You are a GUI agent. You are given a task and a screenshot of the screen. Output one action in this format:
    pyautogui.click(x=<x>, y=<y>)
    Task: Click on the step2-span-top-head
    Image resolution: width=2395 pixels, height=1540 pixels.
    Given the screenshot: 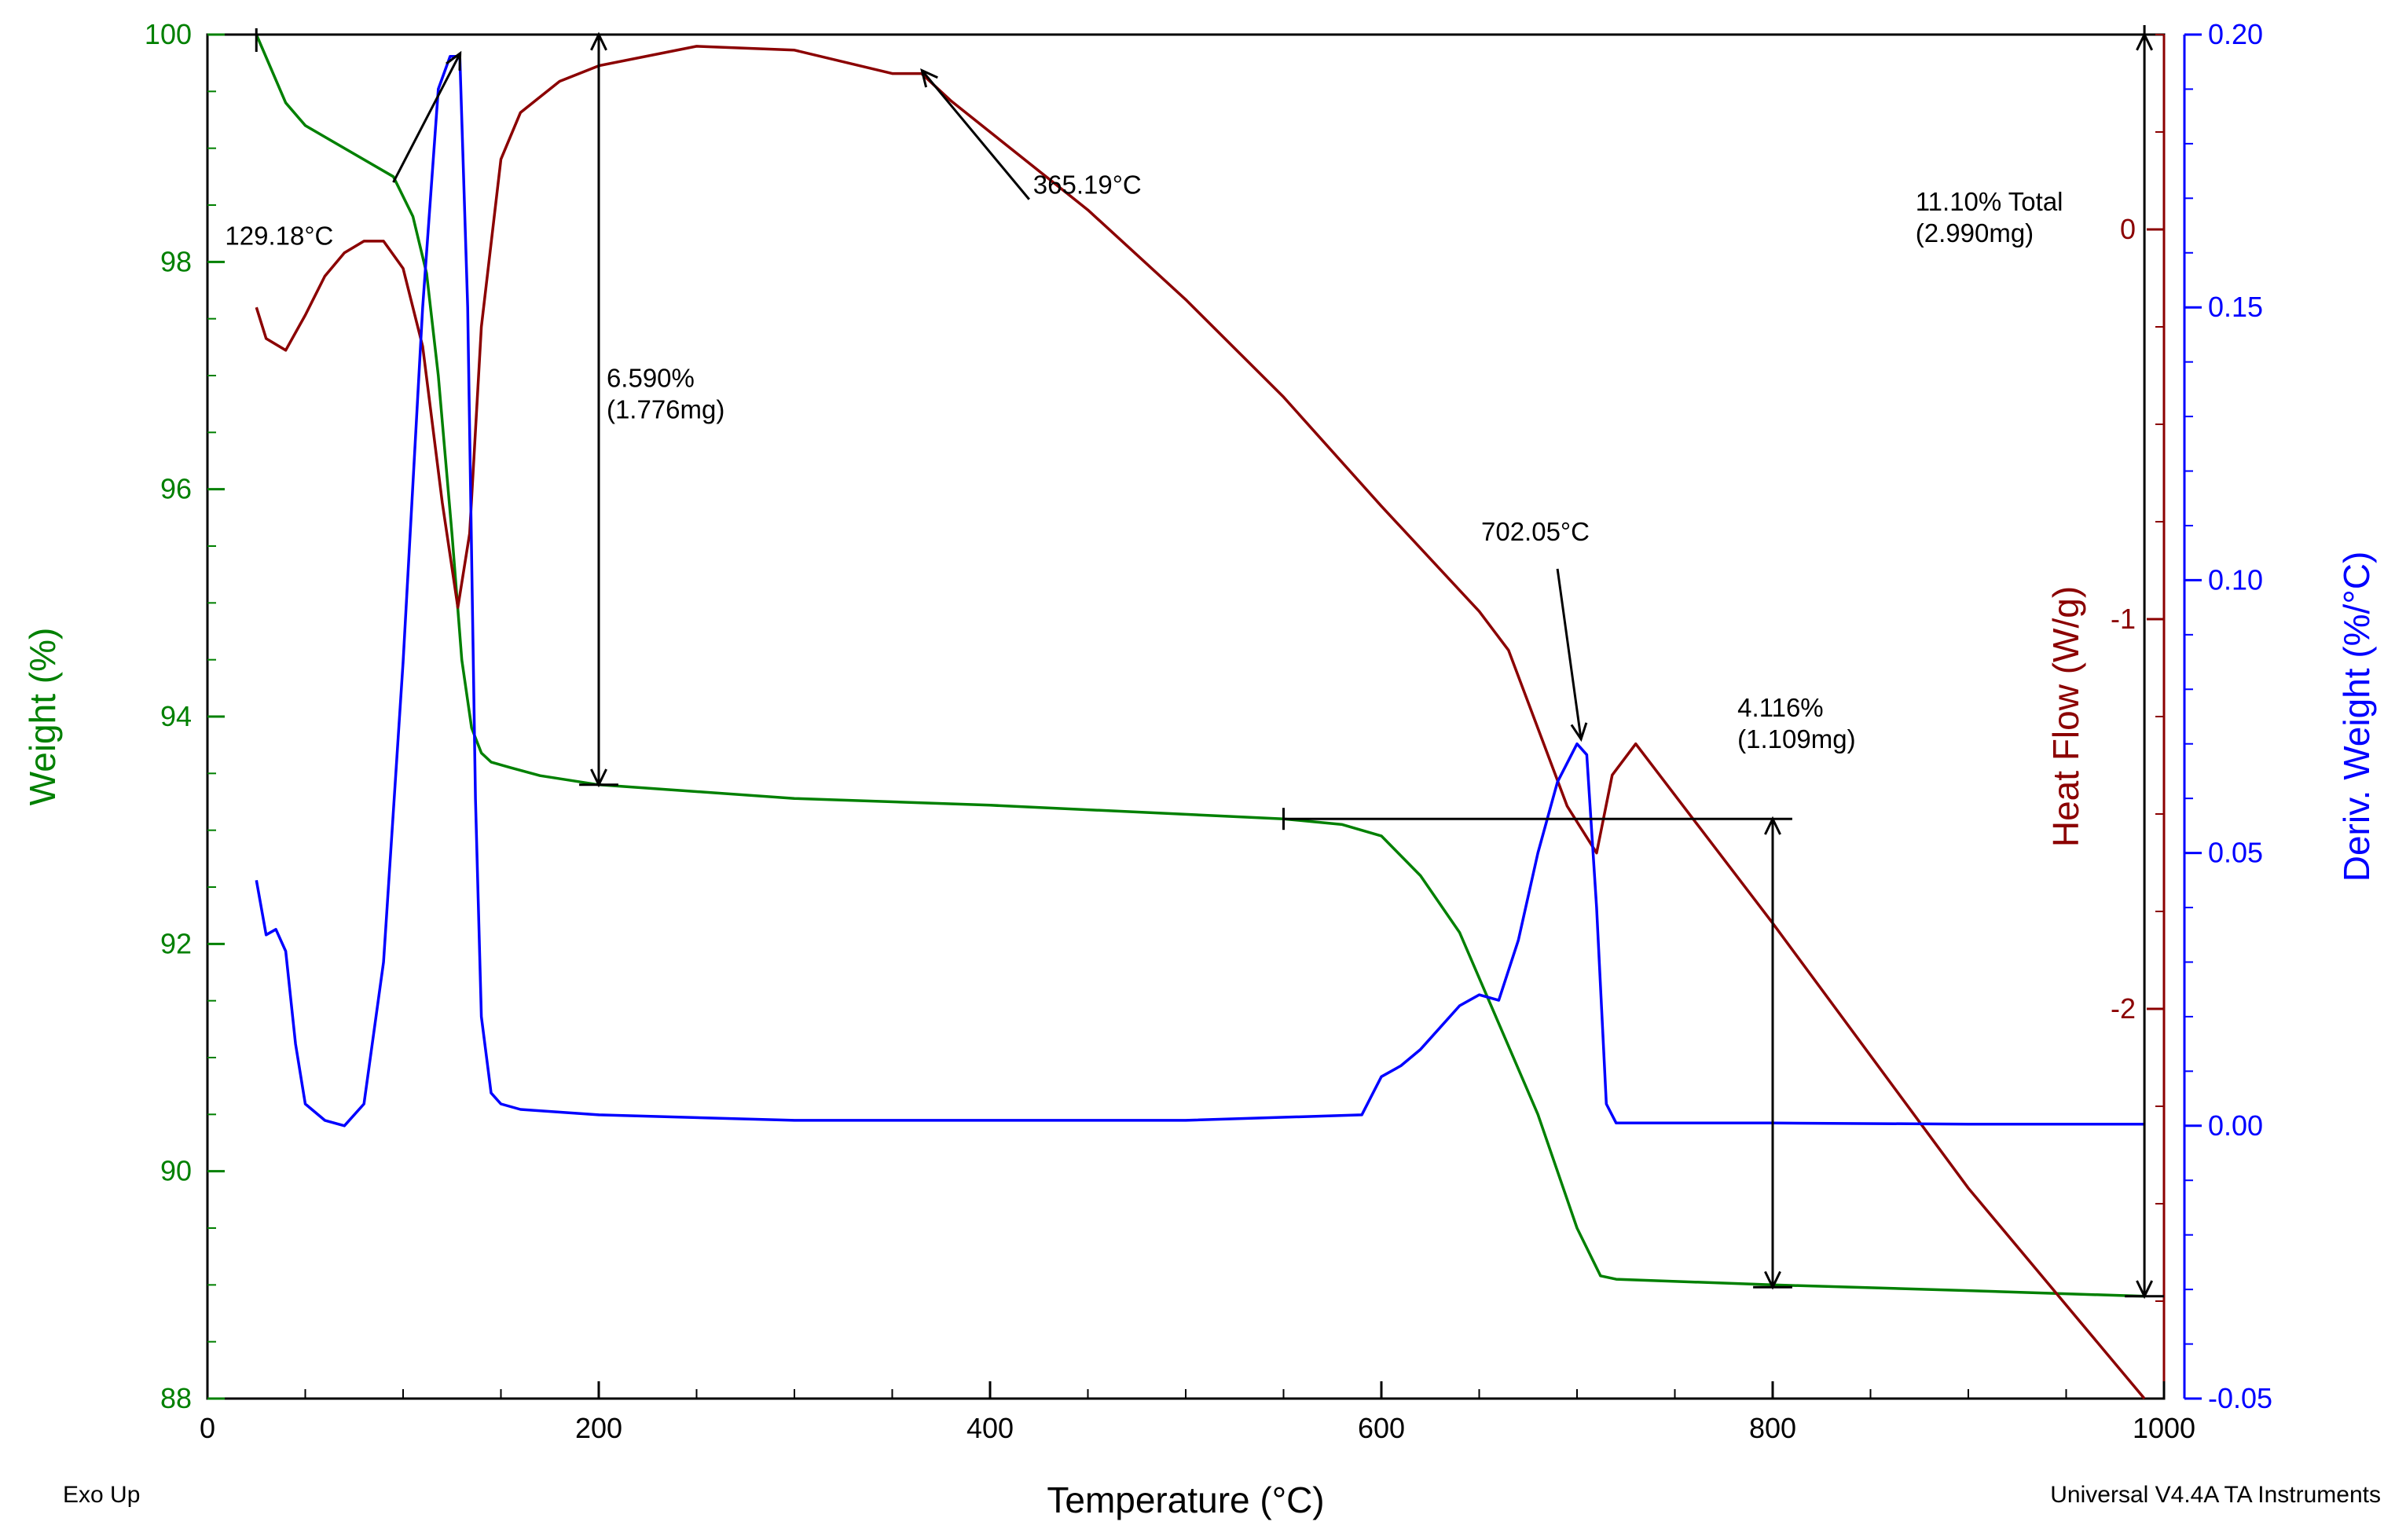 What is the action you would take?
    pyautogui.click(x=1772, y=825)
    